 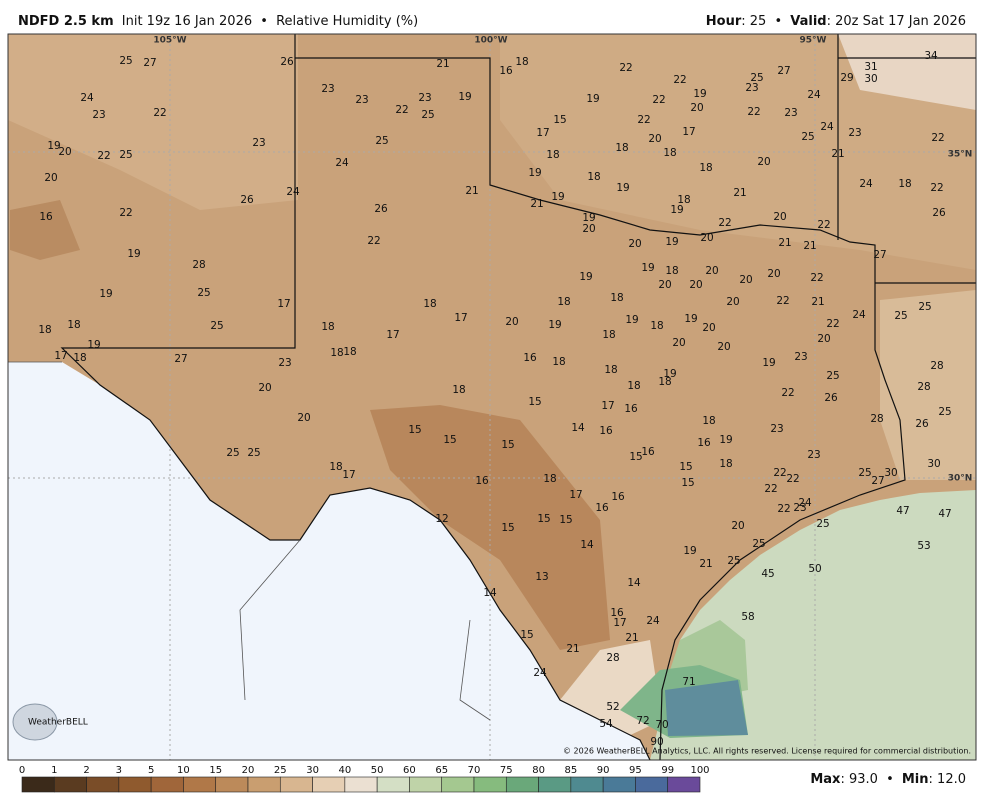 What do you see at coordinates (612, 707) in the screenshot?
I see `station-value: 52` at bounding box center [612, 707].